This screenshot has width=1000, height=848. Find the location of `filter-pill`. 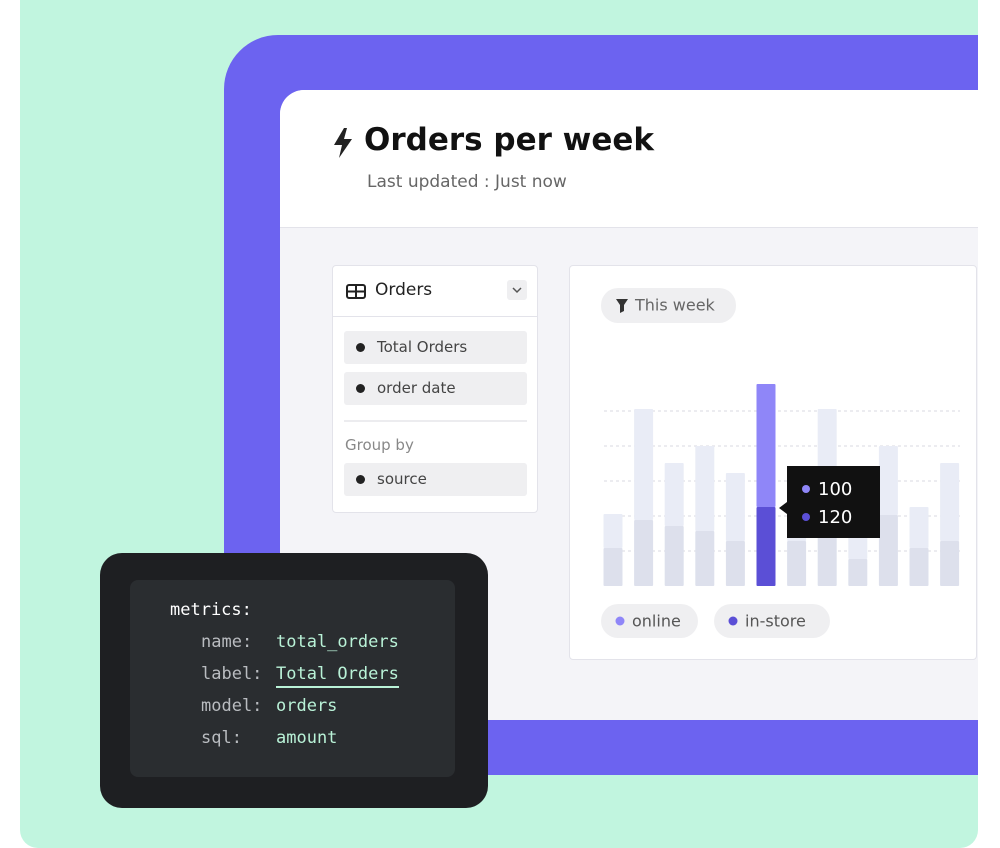

filter-pill is located at coordinates (668, 305).